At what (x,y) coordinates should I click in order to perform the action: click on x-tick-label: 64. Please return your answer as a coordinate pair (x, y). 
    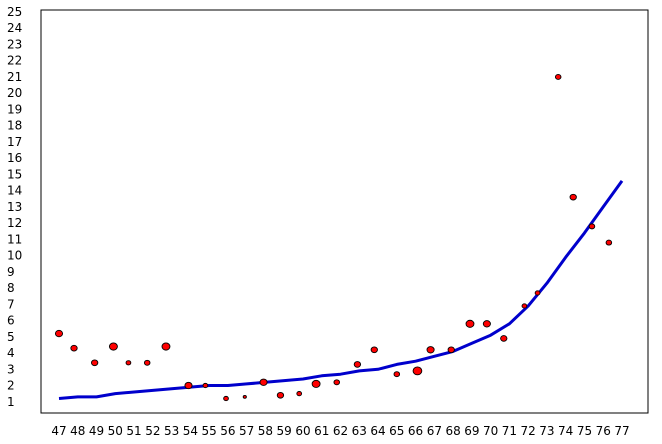
    Looking at the image, I should click on (377, 431).